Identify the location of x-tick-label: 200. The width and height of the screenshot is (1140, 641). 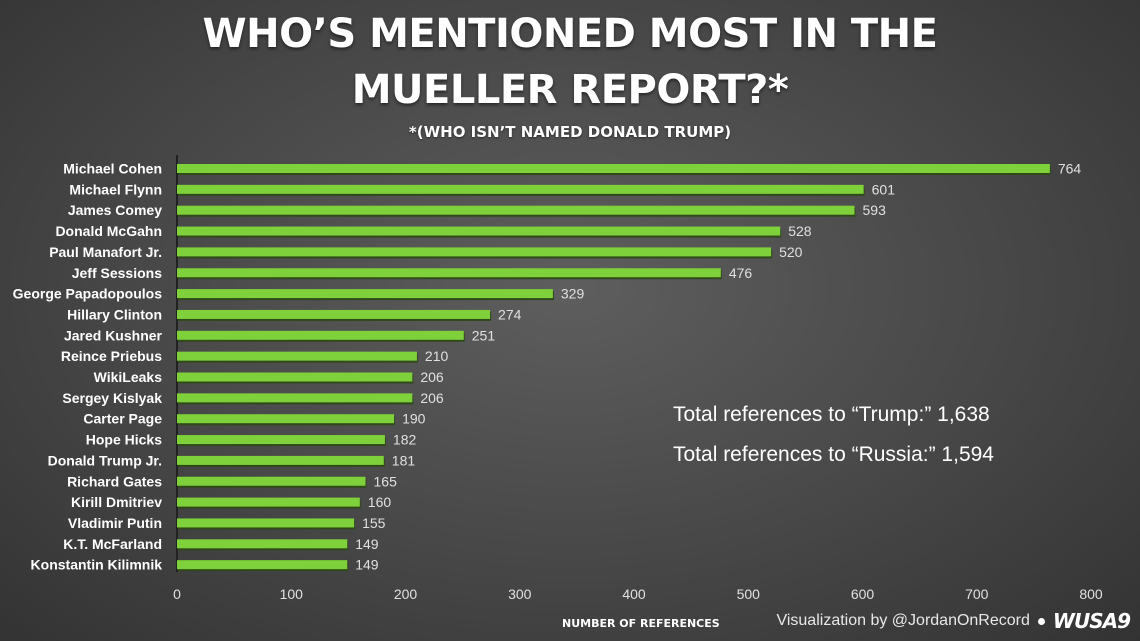
(406, 594).